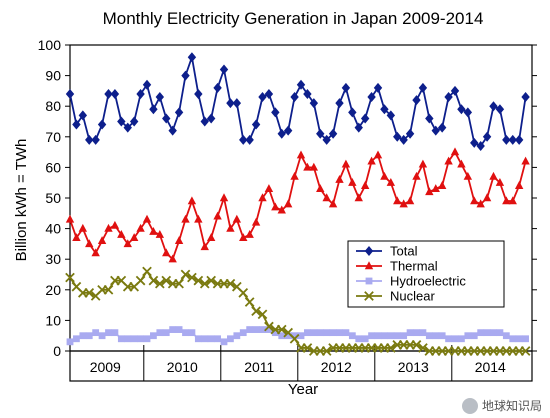 This screenshot has height=418, width=550. Describe the element at coordinates (414, 266) in the screenshot. I see `legend-label: Thermal` at that location.